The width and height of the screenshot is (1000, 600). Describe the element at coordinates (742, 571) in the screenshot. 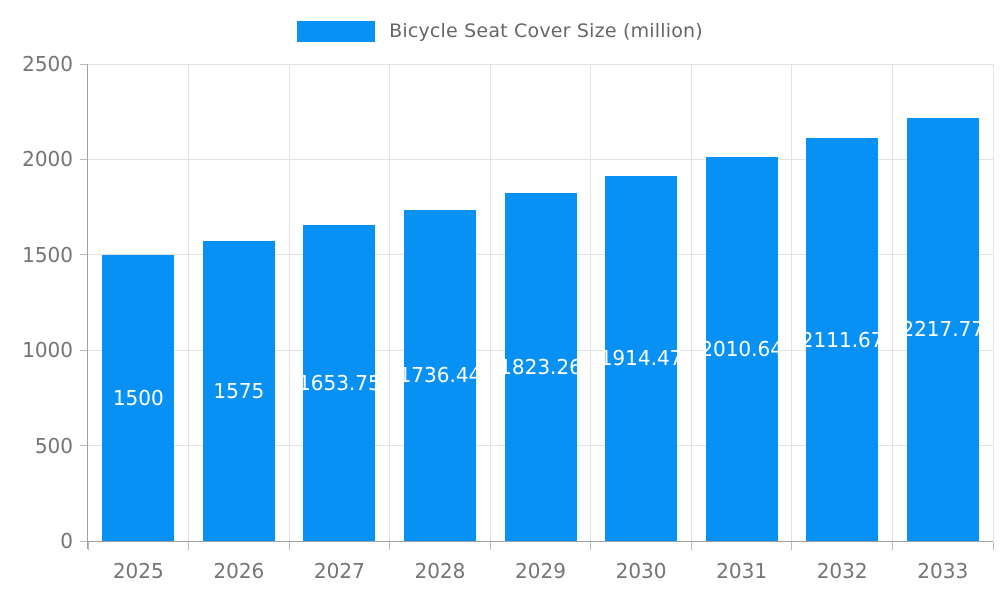

I see `x-tick-label: 2031` at that location.